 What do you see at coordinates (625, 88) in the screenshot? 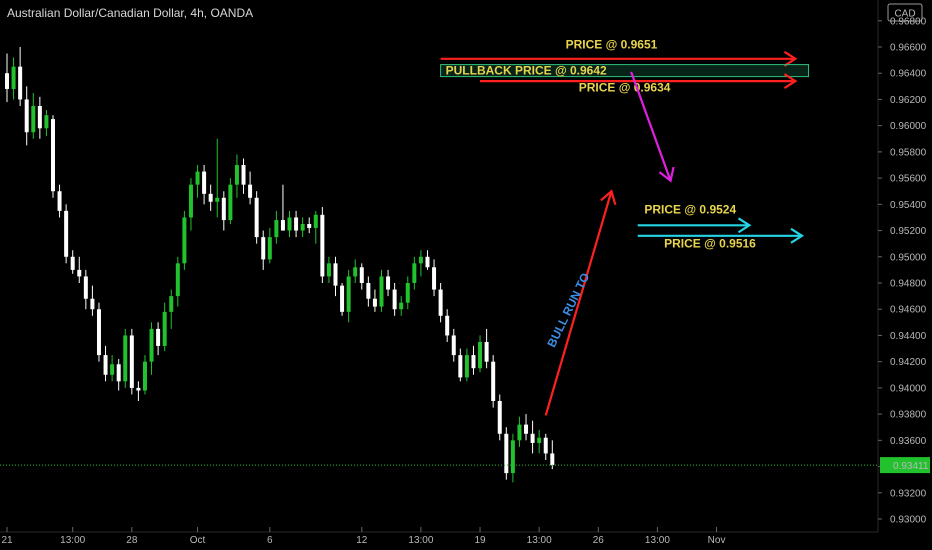
I see `price-level-label: PRICE @ 0.9634` at bounding box center [625, 88].